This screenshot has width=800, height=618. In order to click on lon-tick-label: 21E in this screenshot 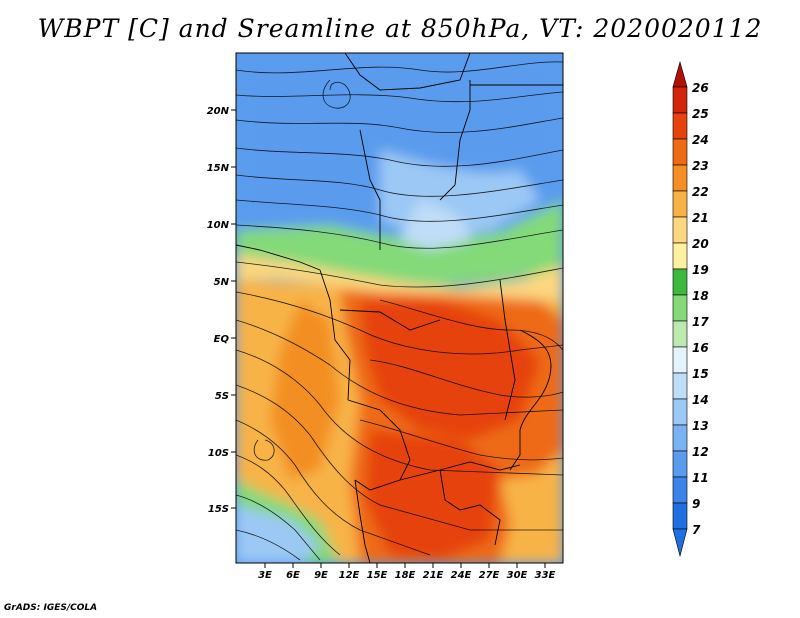, I will do `click(433, 575)`.